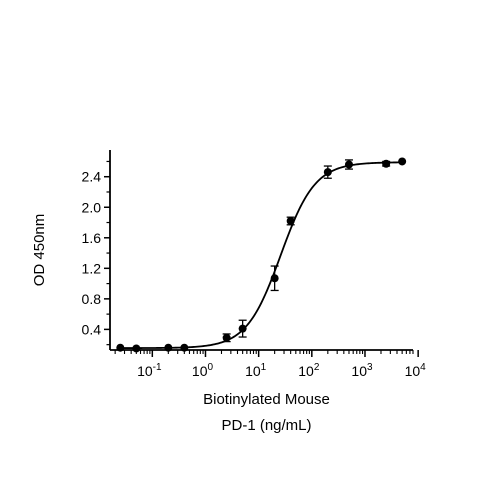 This screenshot has width=500, height=500. Describe the element at coordinates (92, 268) in the screenshot. I see `y-tick-label: 1.2` at that location.